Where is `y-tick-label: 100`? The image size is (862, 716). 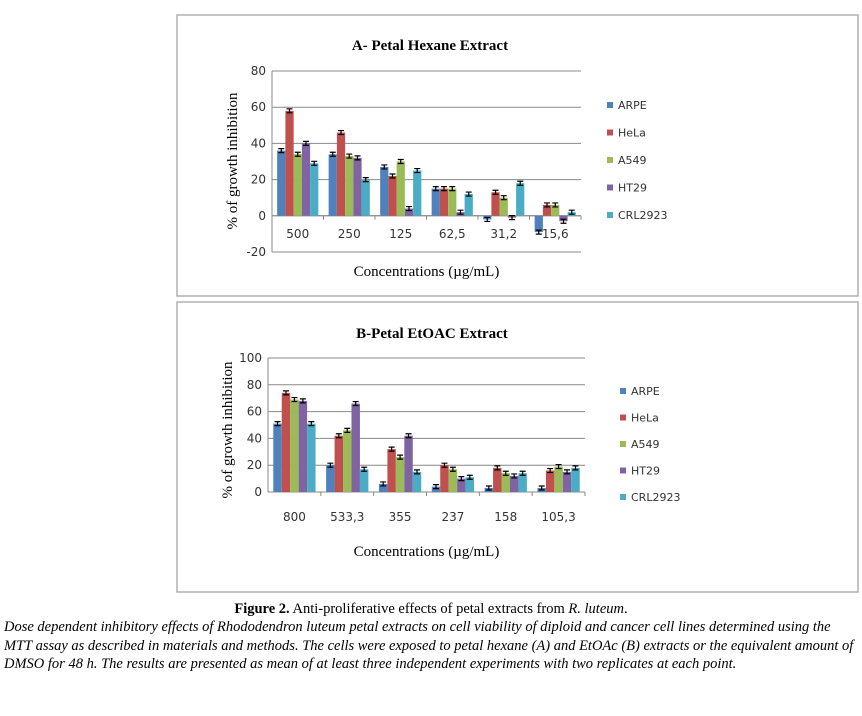 y-tick-label: 100 is located at coordinates (250, 358).